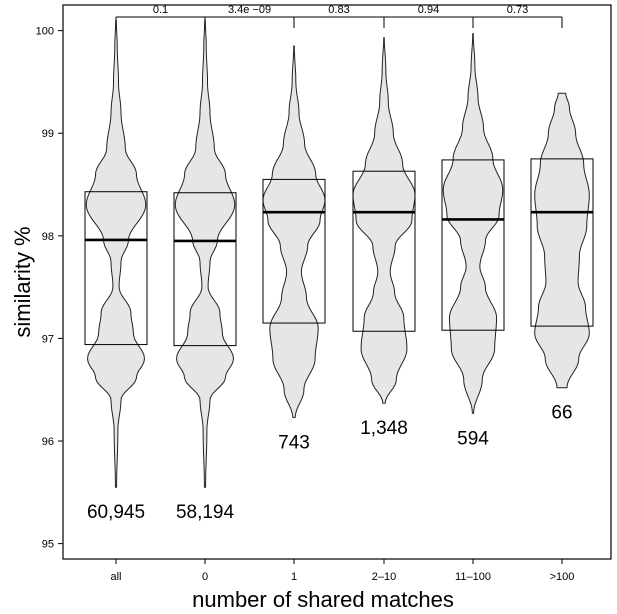 The image size is (617, 614). I want to click on count-label-5: 66, so click(561, 413).